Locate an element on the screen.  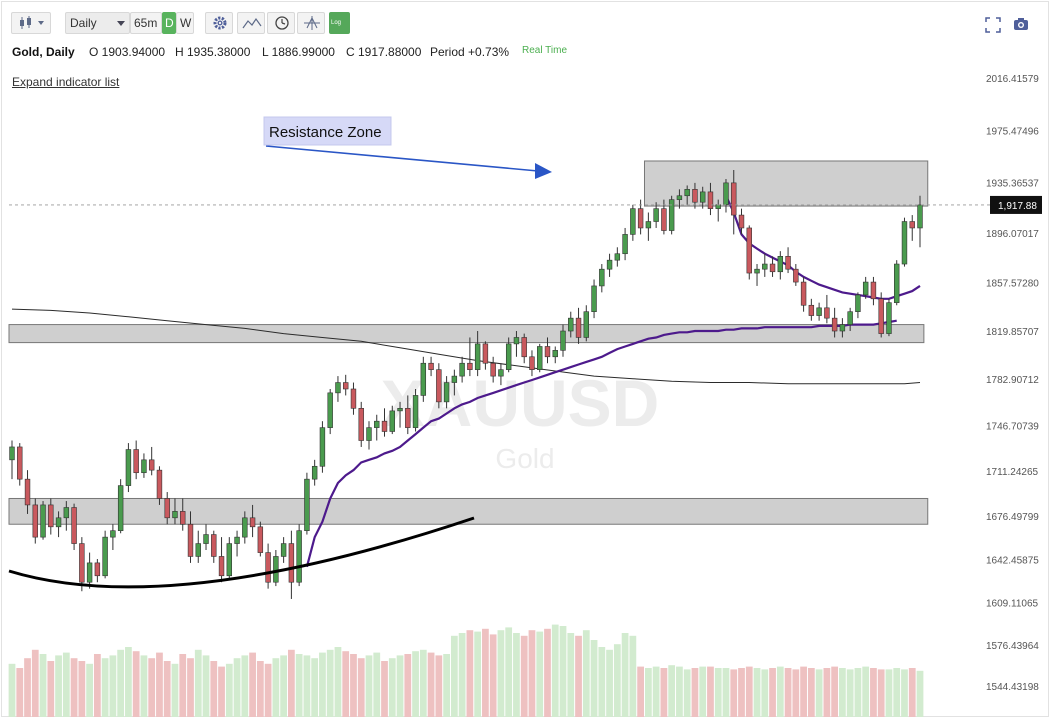
candles-icon is located at coordinates (32, 22).